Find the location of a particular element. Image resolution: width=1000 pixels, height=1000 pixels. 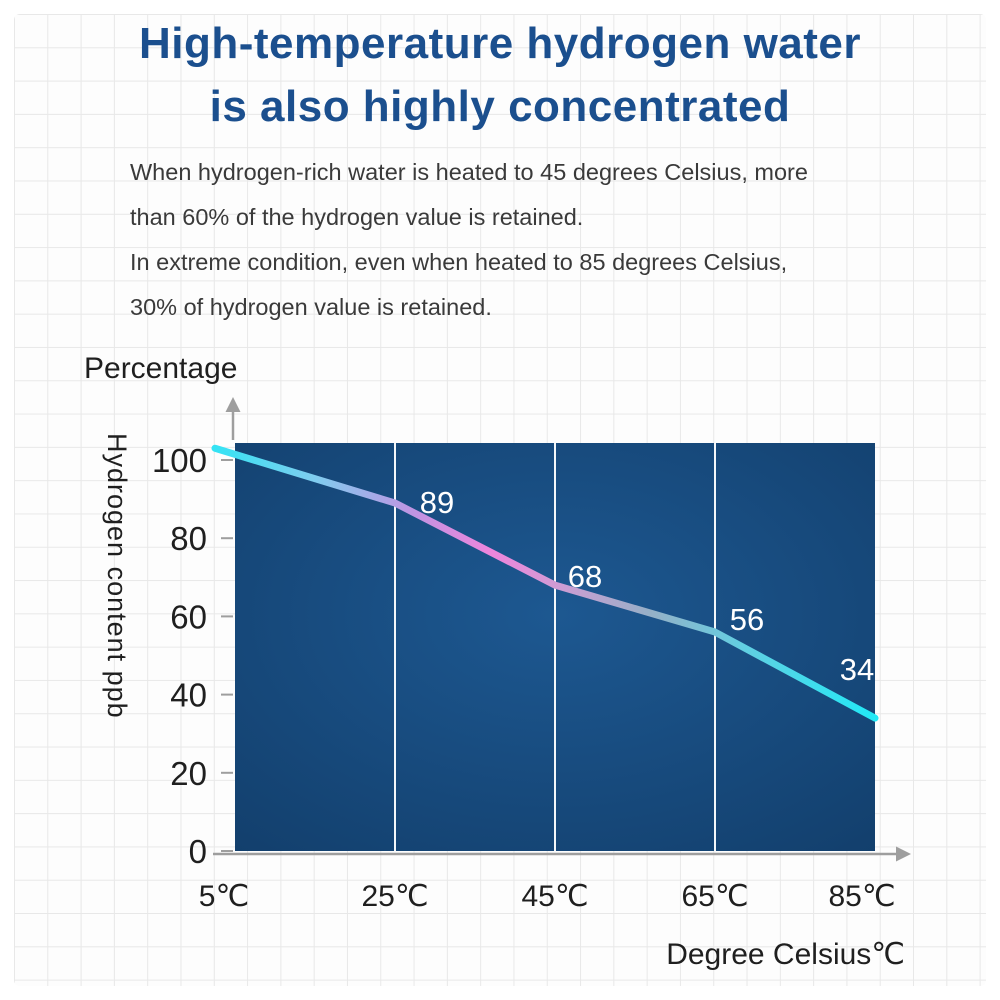

x-axis-arrow-icon is located at coordinates (903, 854).